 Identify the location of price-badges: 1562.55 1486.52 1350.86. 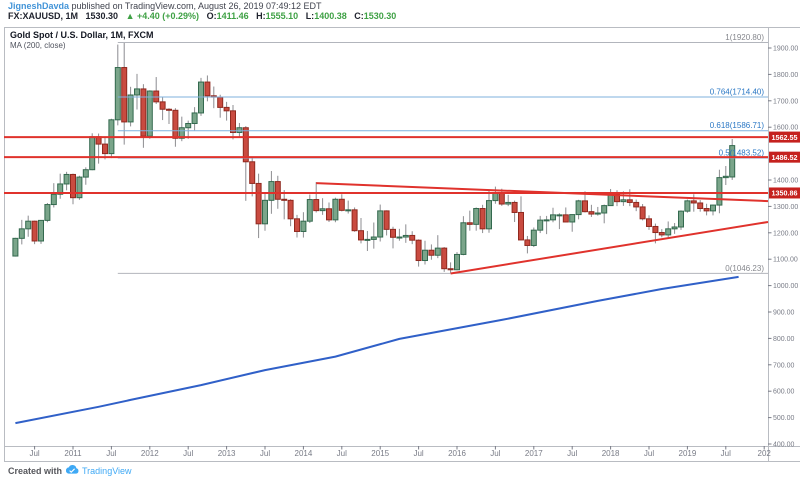
(784, 165).